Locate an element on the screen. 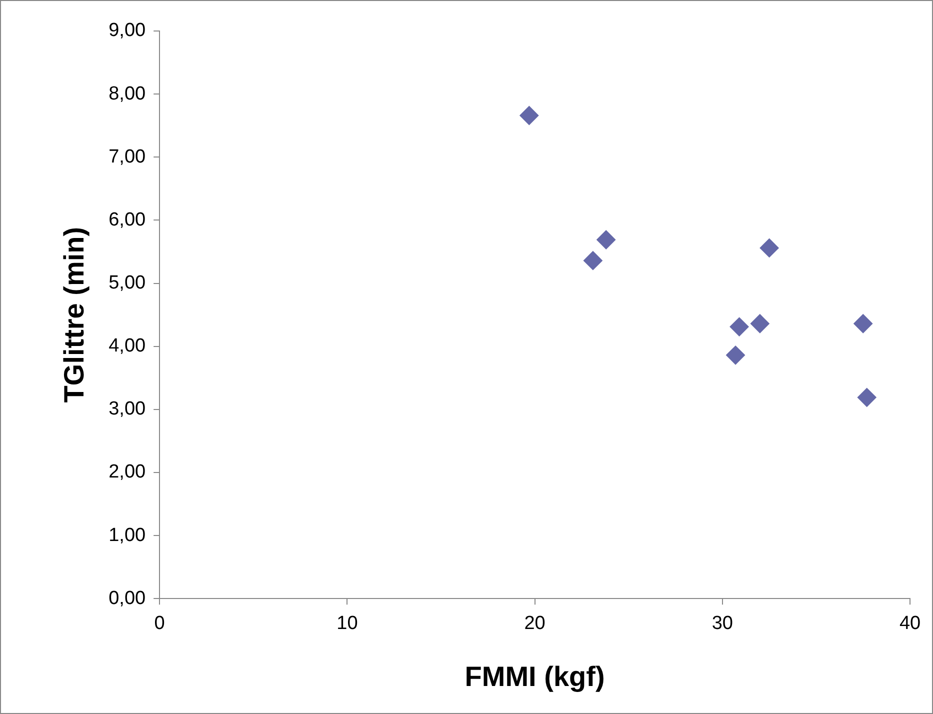 The image size is (933, 714). x-tick-label: 20 is located at coordinates (535, 623).